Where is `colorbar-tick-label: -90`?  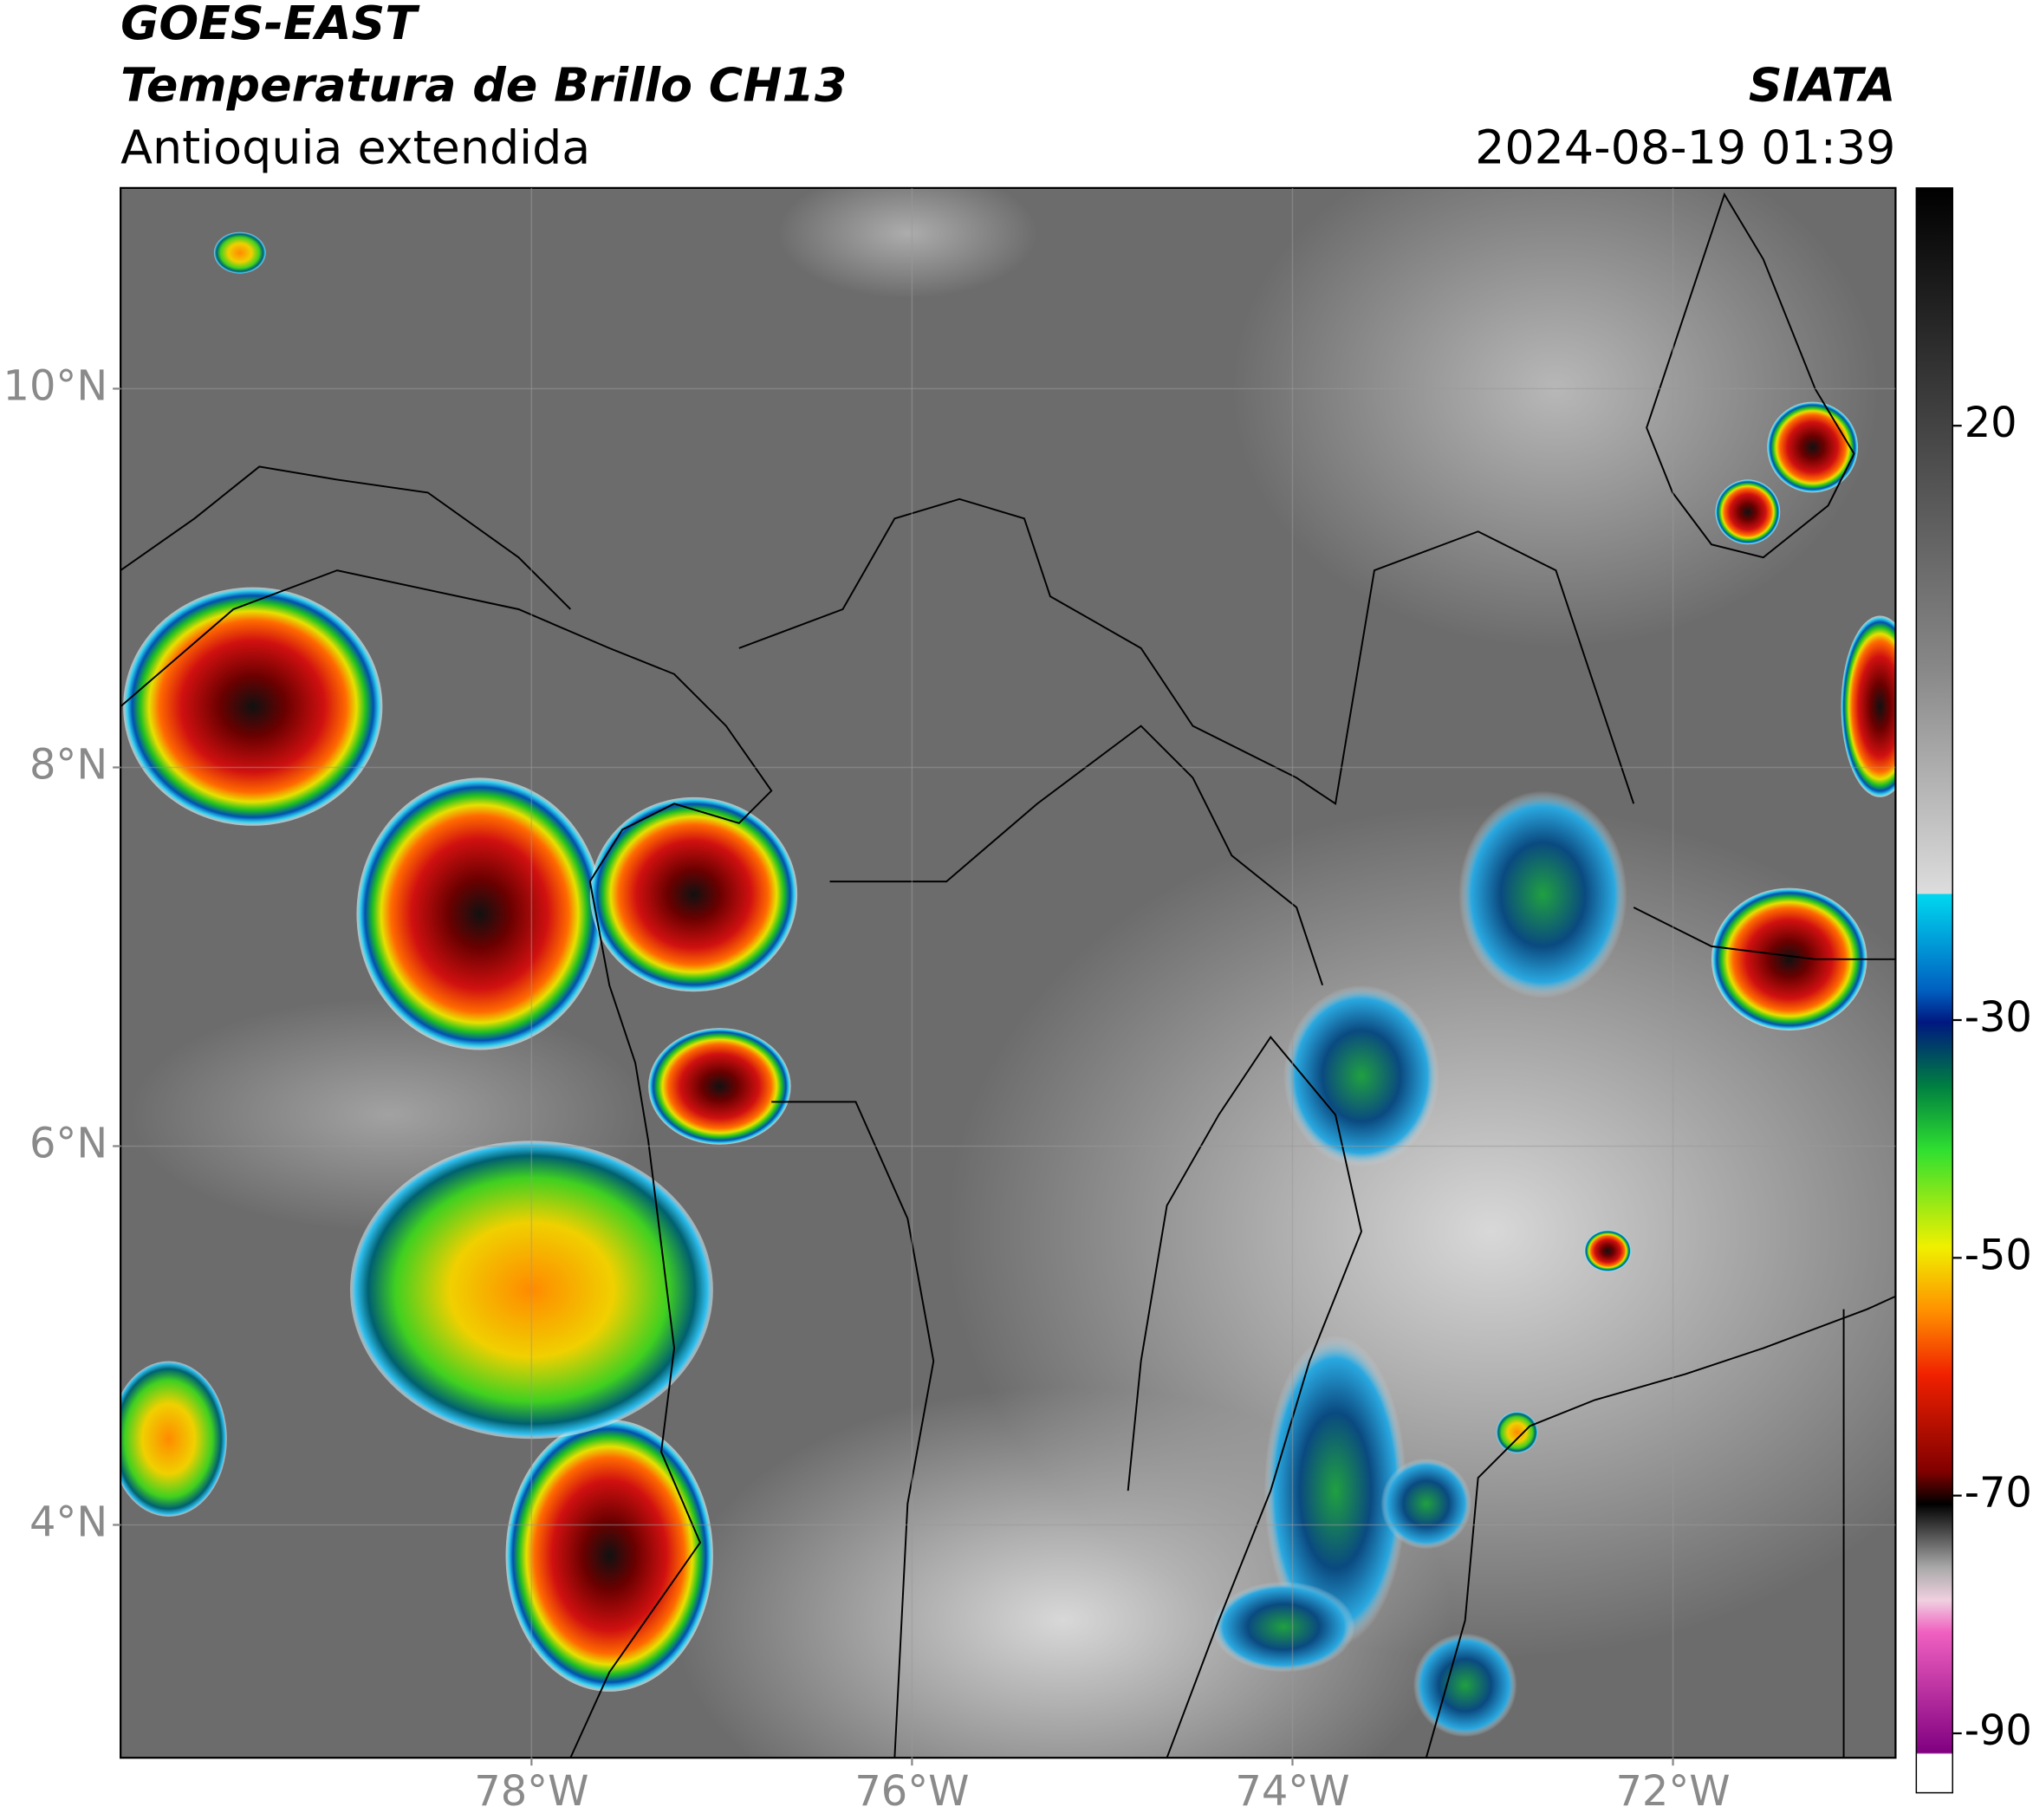
colorbar-tick-label: -90 is located at coordinates (1998, 1731).